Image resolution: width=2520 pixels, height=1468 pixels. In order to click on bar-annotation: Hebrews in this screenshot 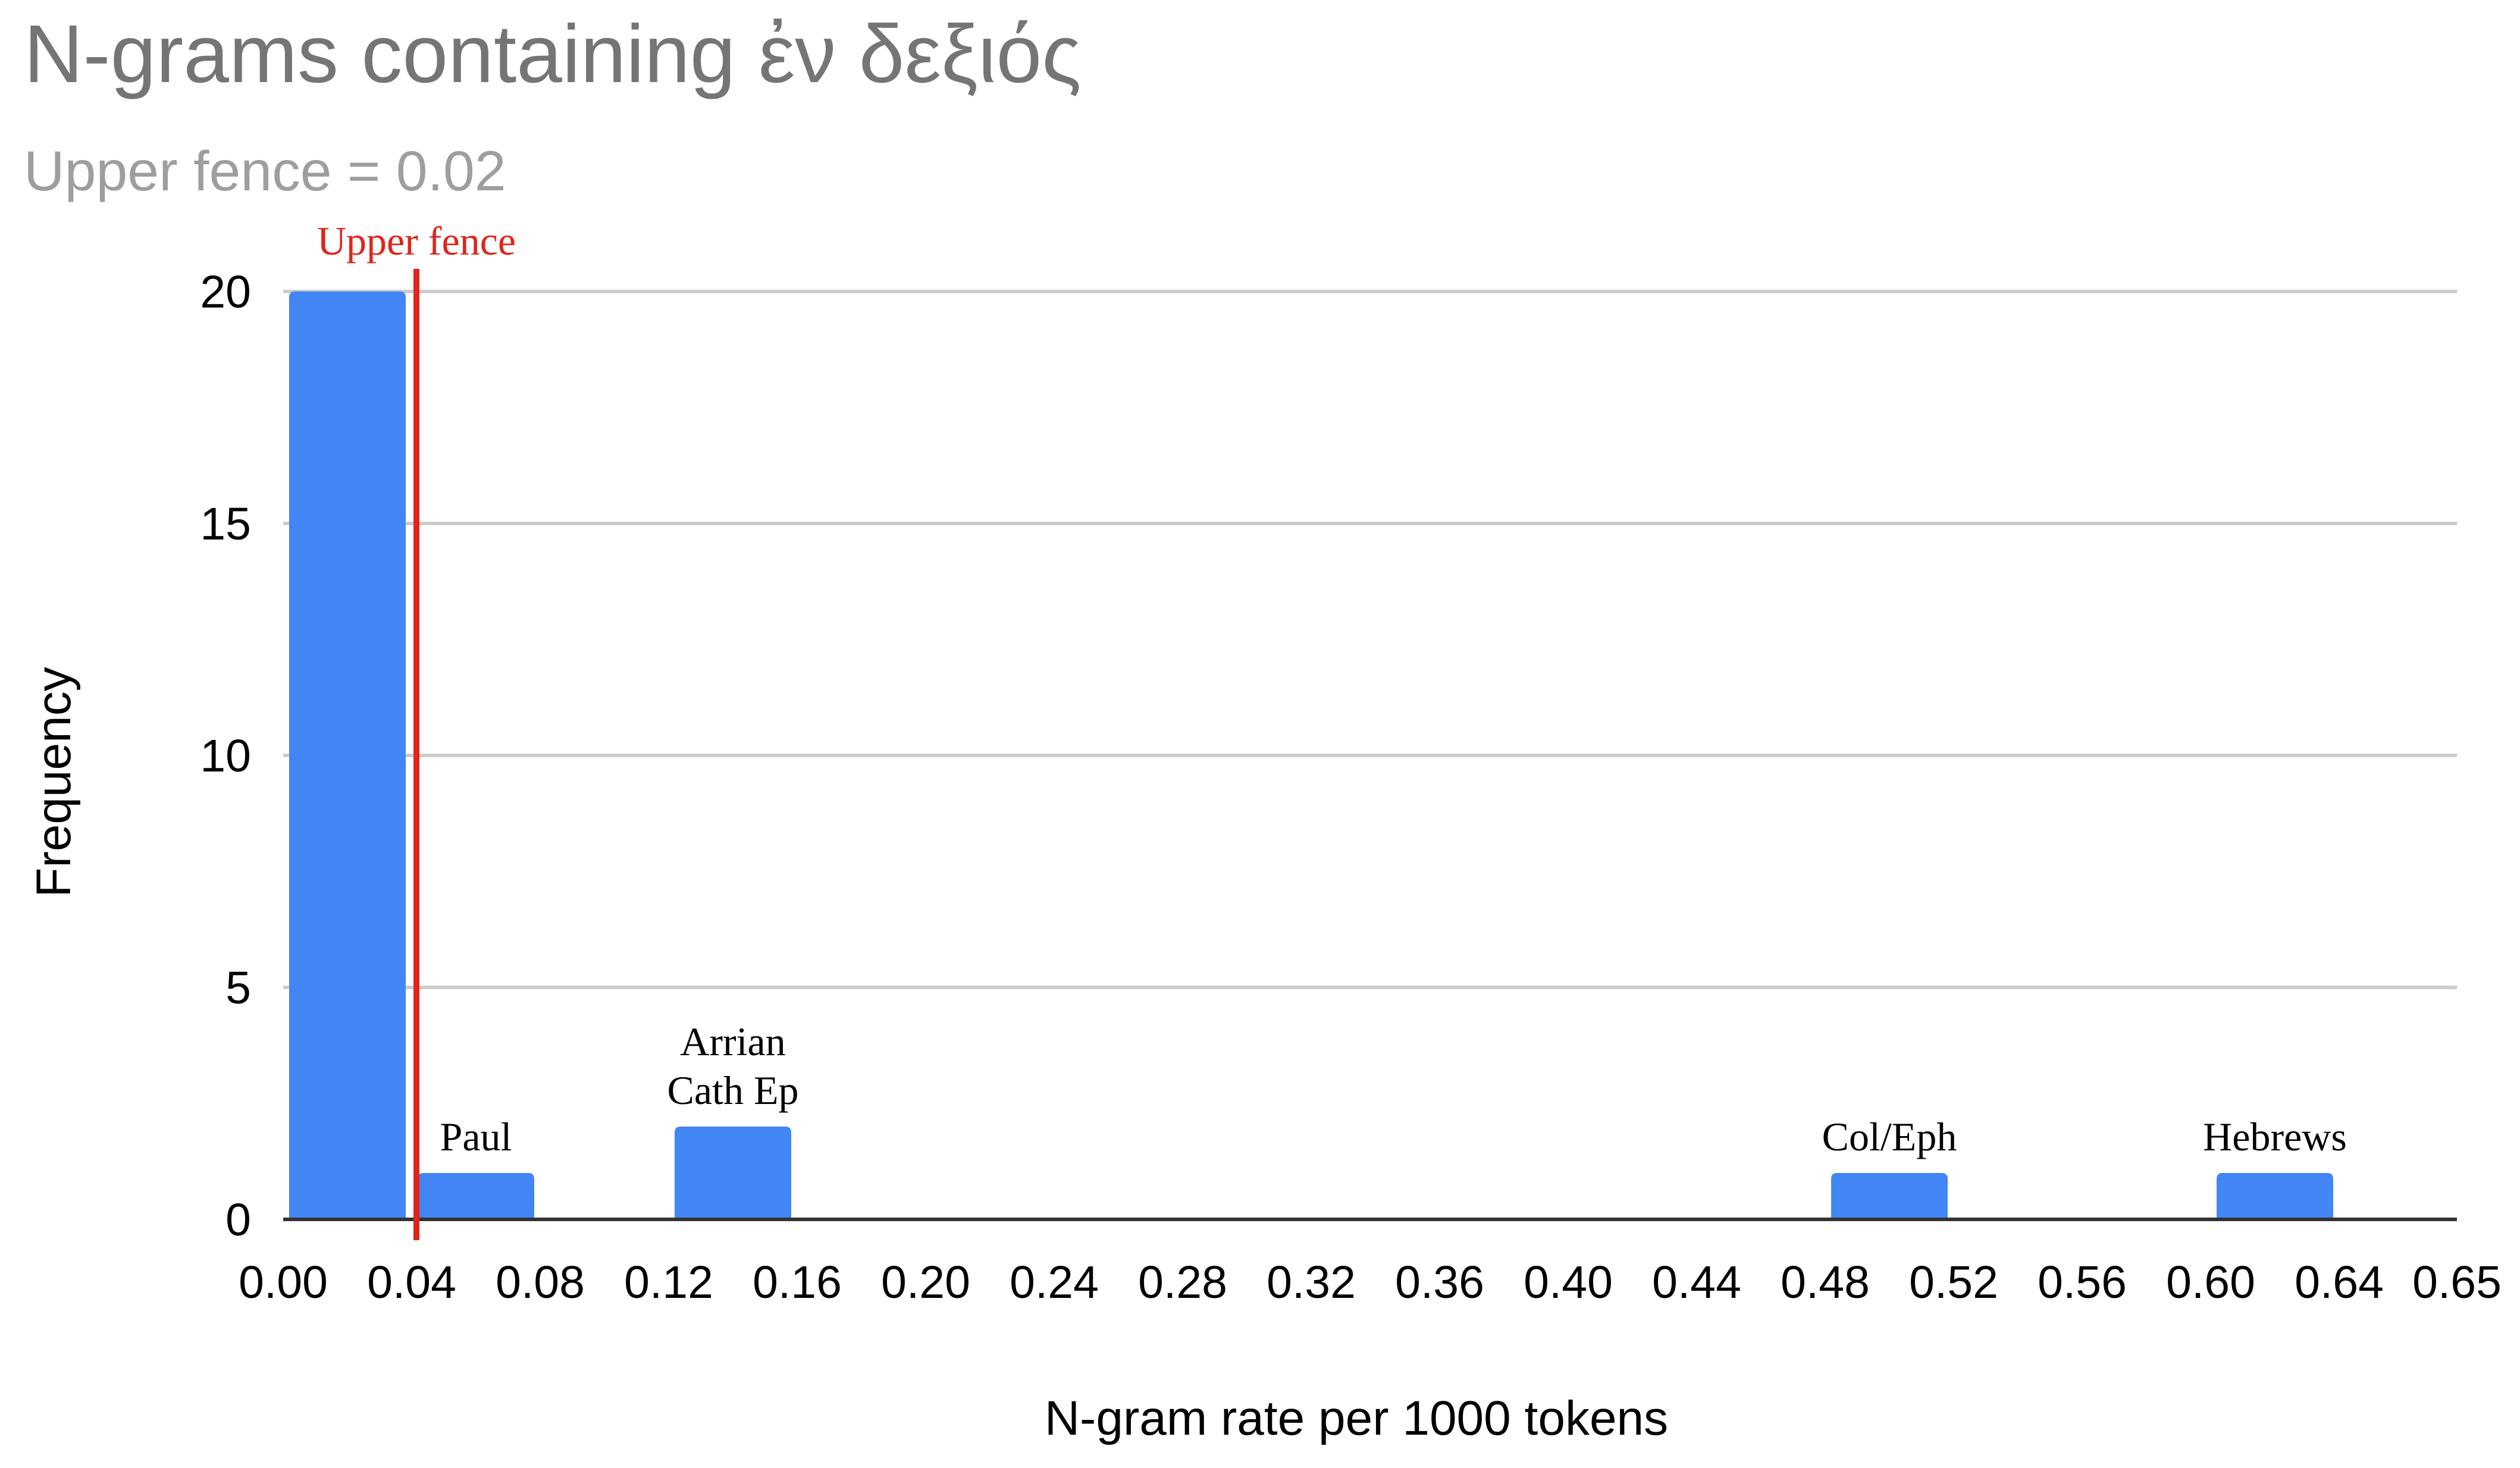, I will do `click(2275, 1136)`.